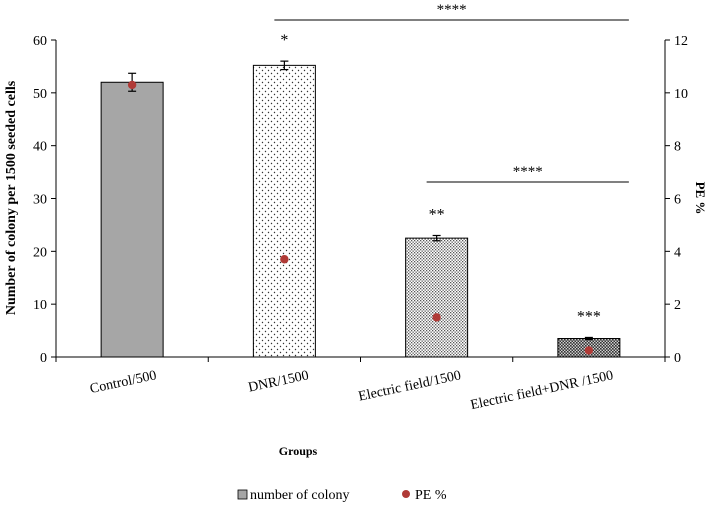 This screenshot has height=505, width=708. I want to click on y2-axis-label: PE %, so click(700, 198).